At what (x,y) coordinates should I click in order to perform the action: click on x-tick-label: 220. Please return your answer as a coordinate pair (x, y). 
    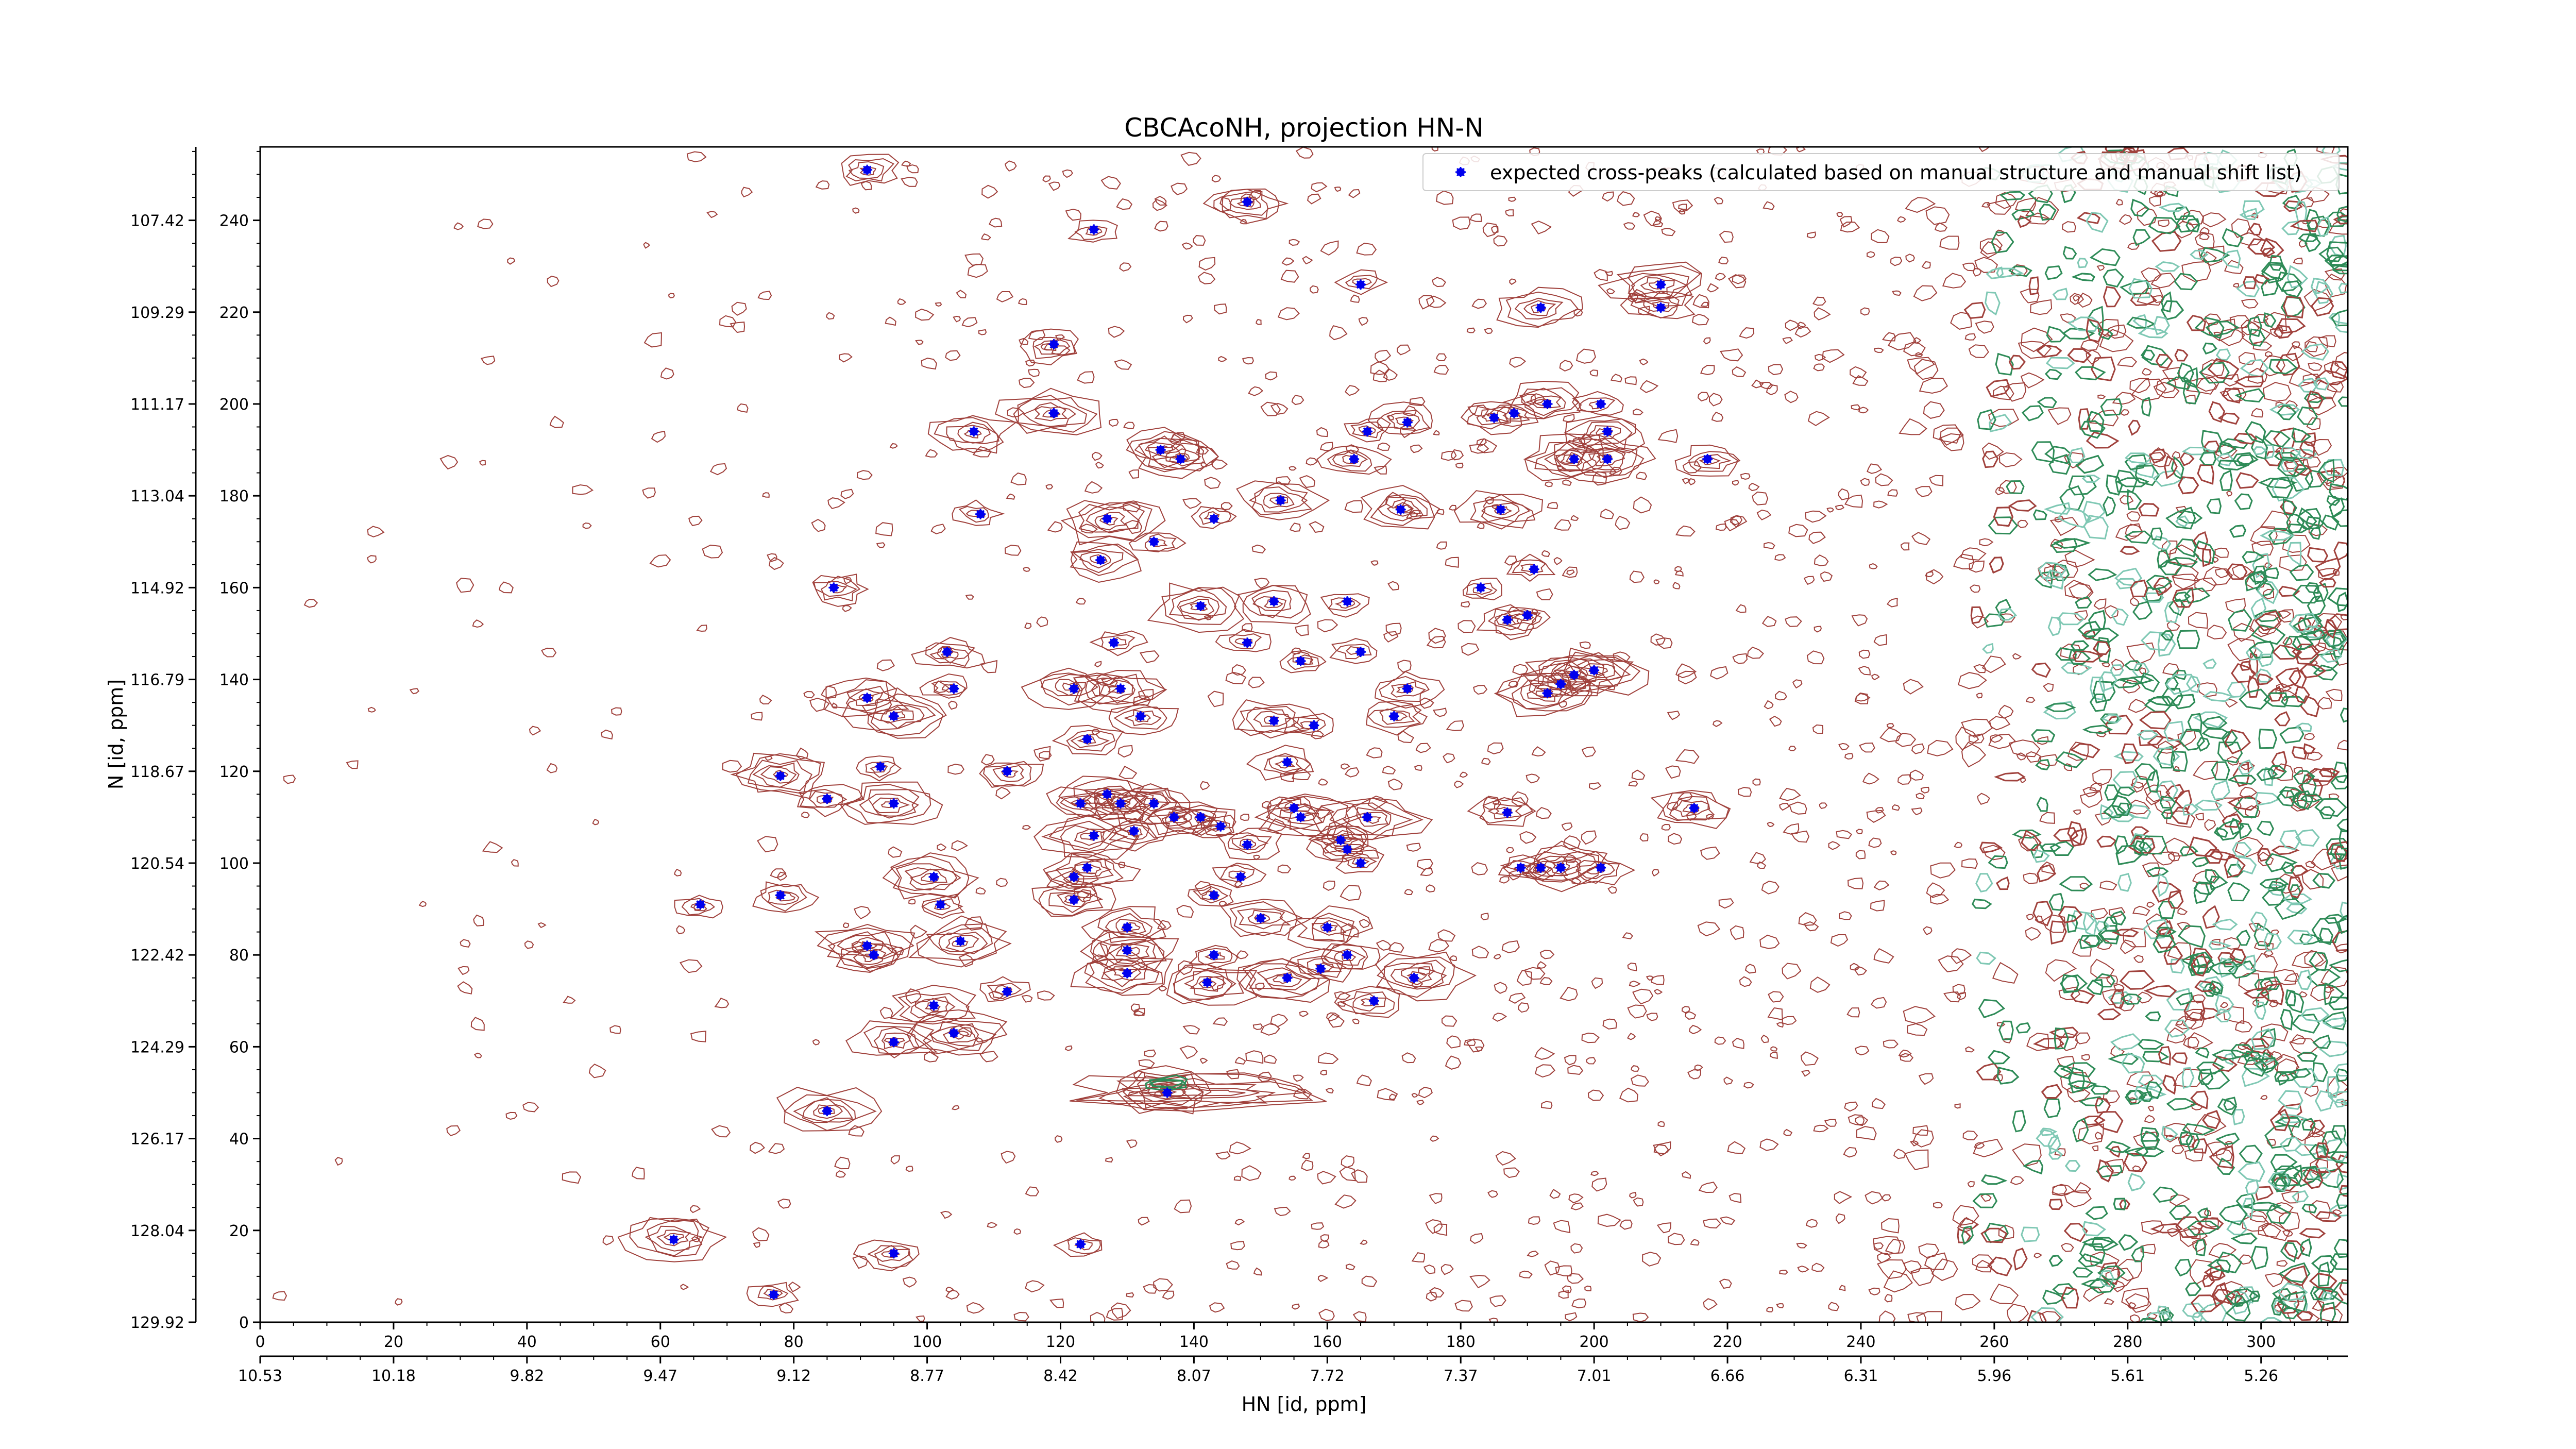
    Looking at the image, I should click on (1727, 1342).